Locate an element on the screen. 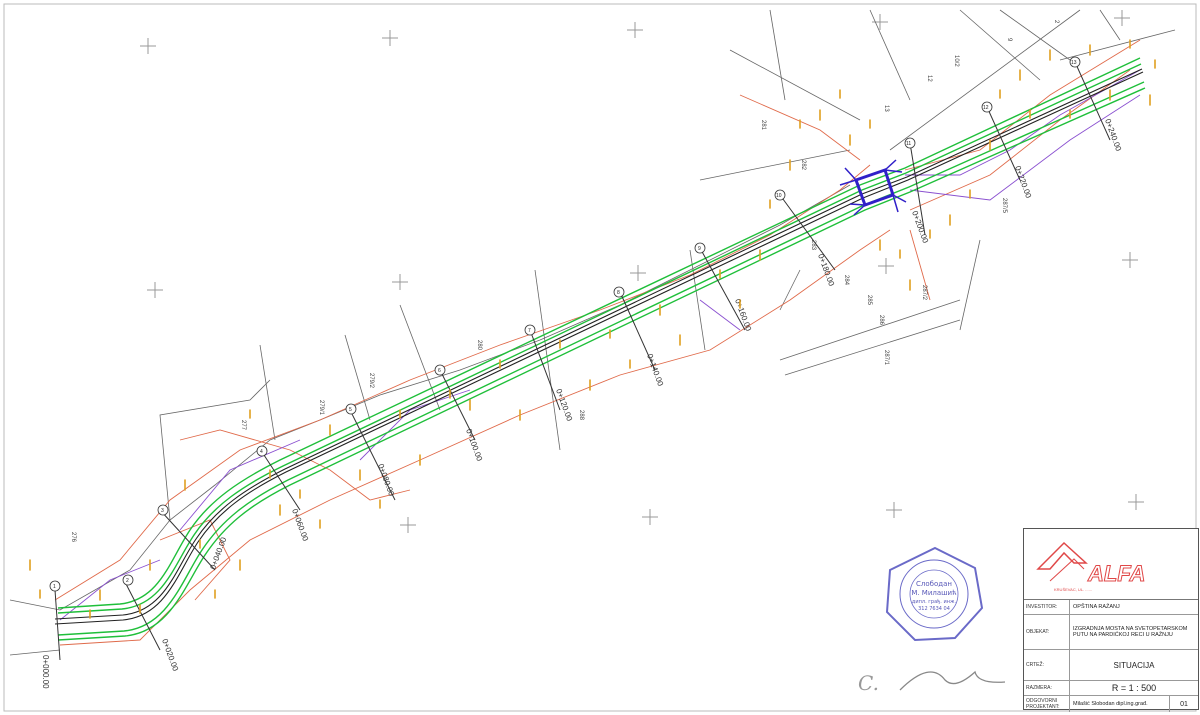 The width and height of the screenshot is (1200, 715). profile-number: 5 is located at coordinates (350, 410).